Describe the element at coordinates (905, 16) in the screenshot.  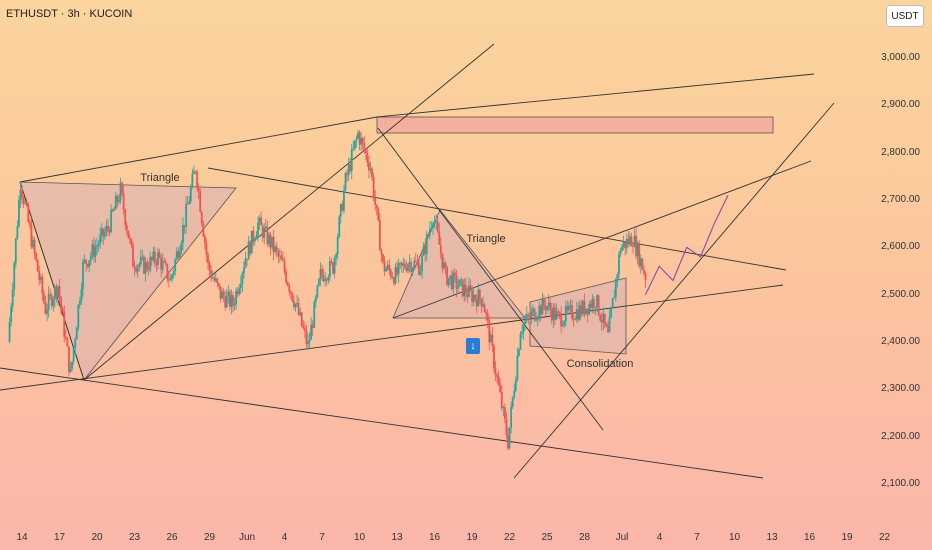
I see `currency-button: USDT` at that location.